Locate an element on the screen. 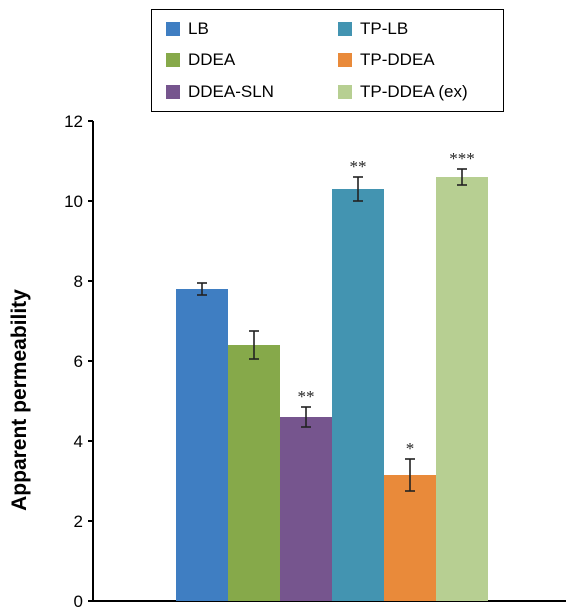 This screenshot has height=608, width=570. legend-item-ddea-sln: DDEA-SLN is located at coordinates (220, 92).